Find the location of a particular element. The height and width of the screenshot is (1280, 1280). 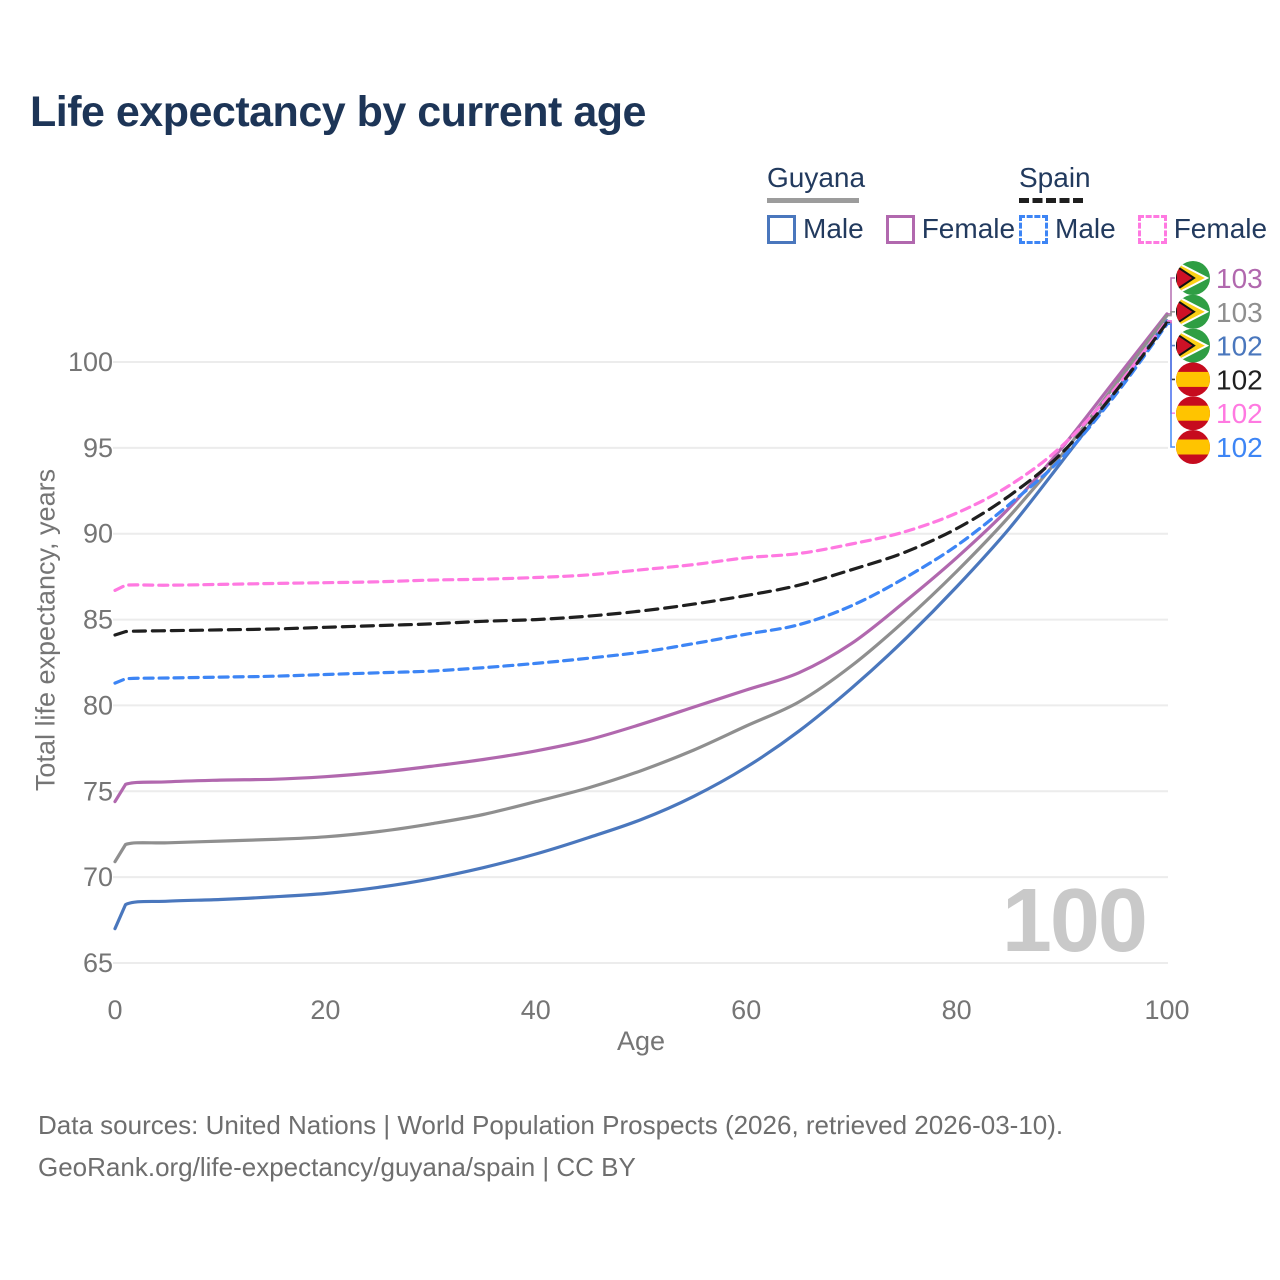

x-tick-label: 20 is located at coordinates (325, 1010).